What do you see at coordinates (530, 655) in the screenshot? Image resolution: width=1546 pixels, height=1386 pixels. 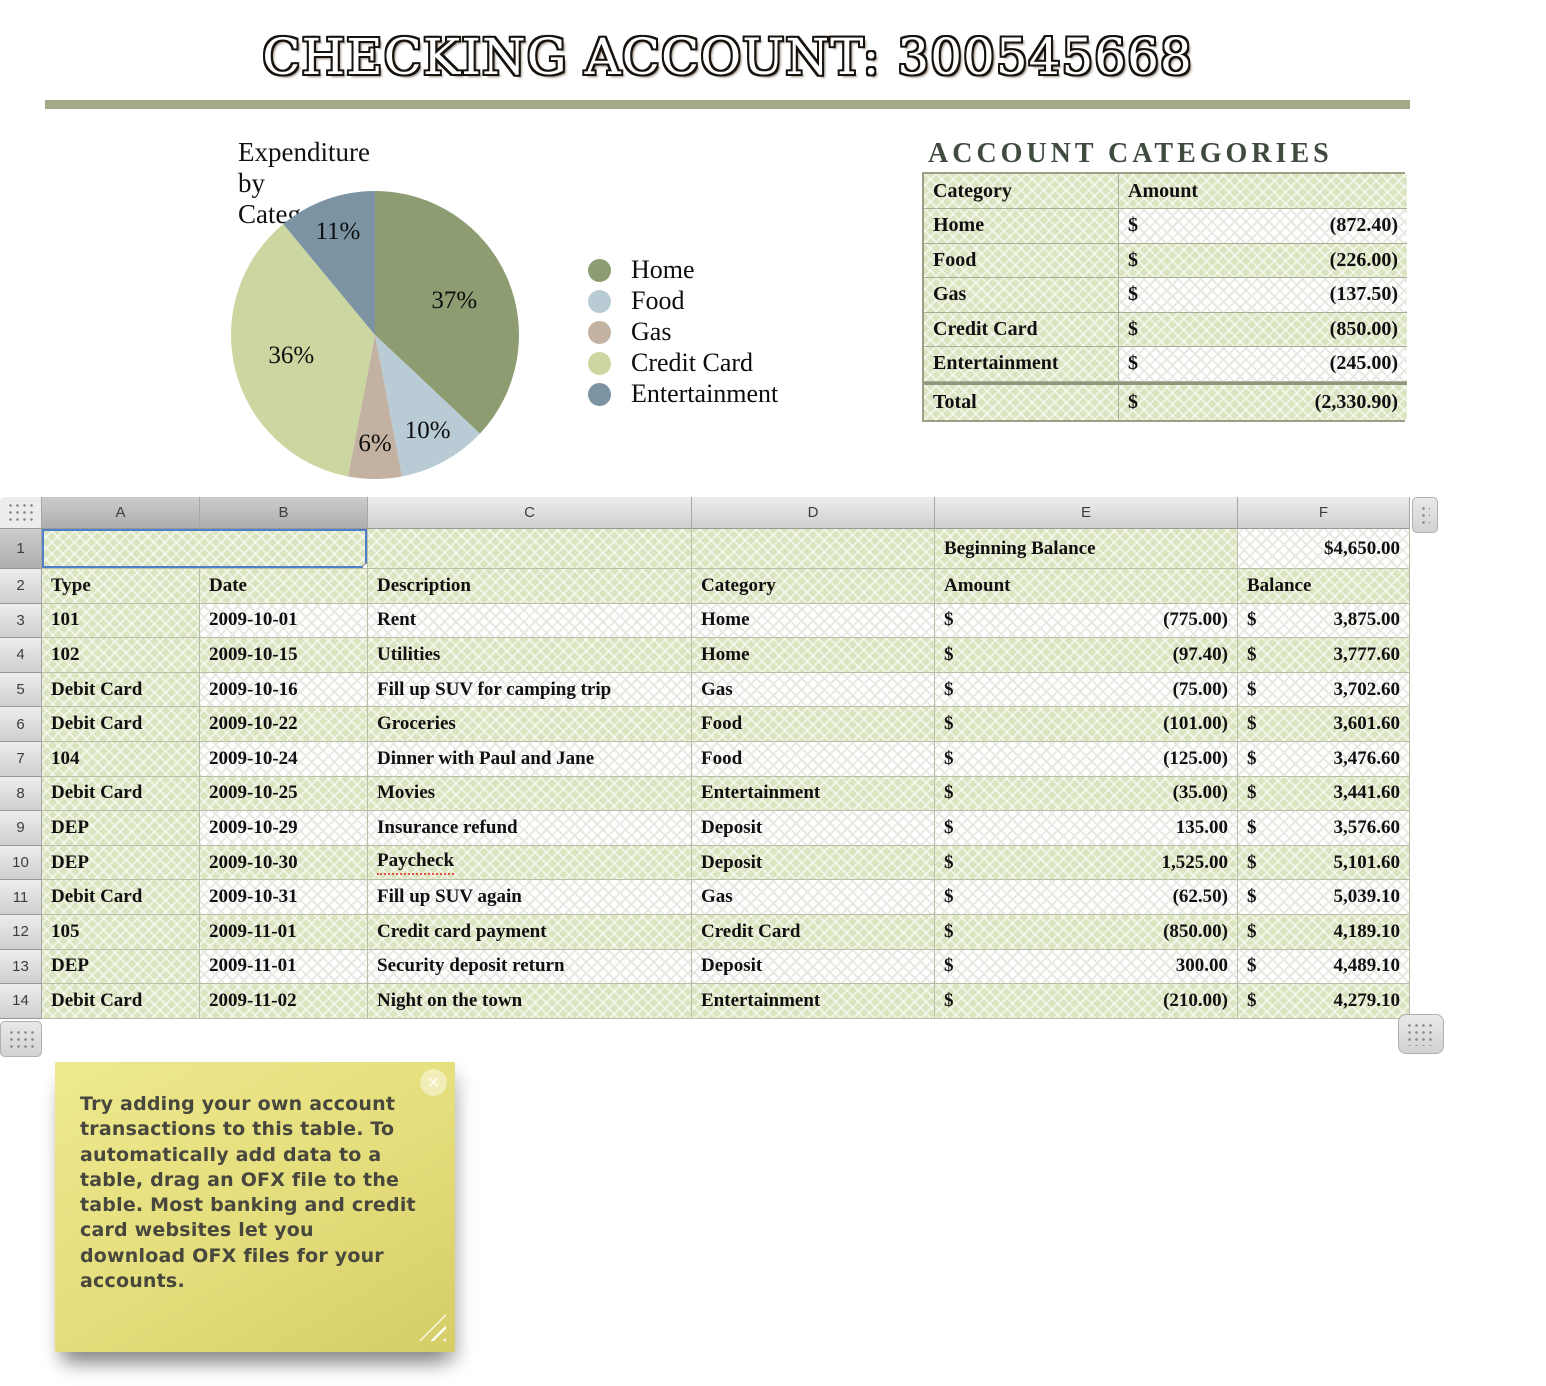 I see `cell-description: Utilities` at bounding box center [530, 655].